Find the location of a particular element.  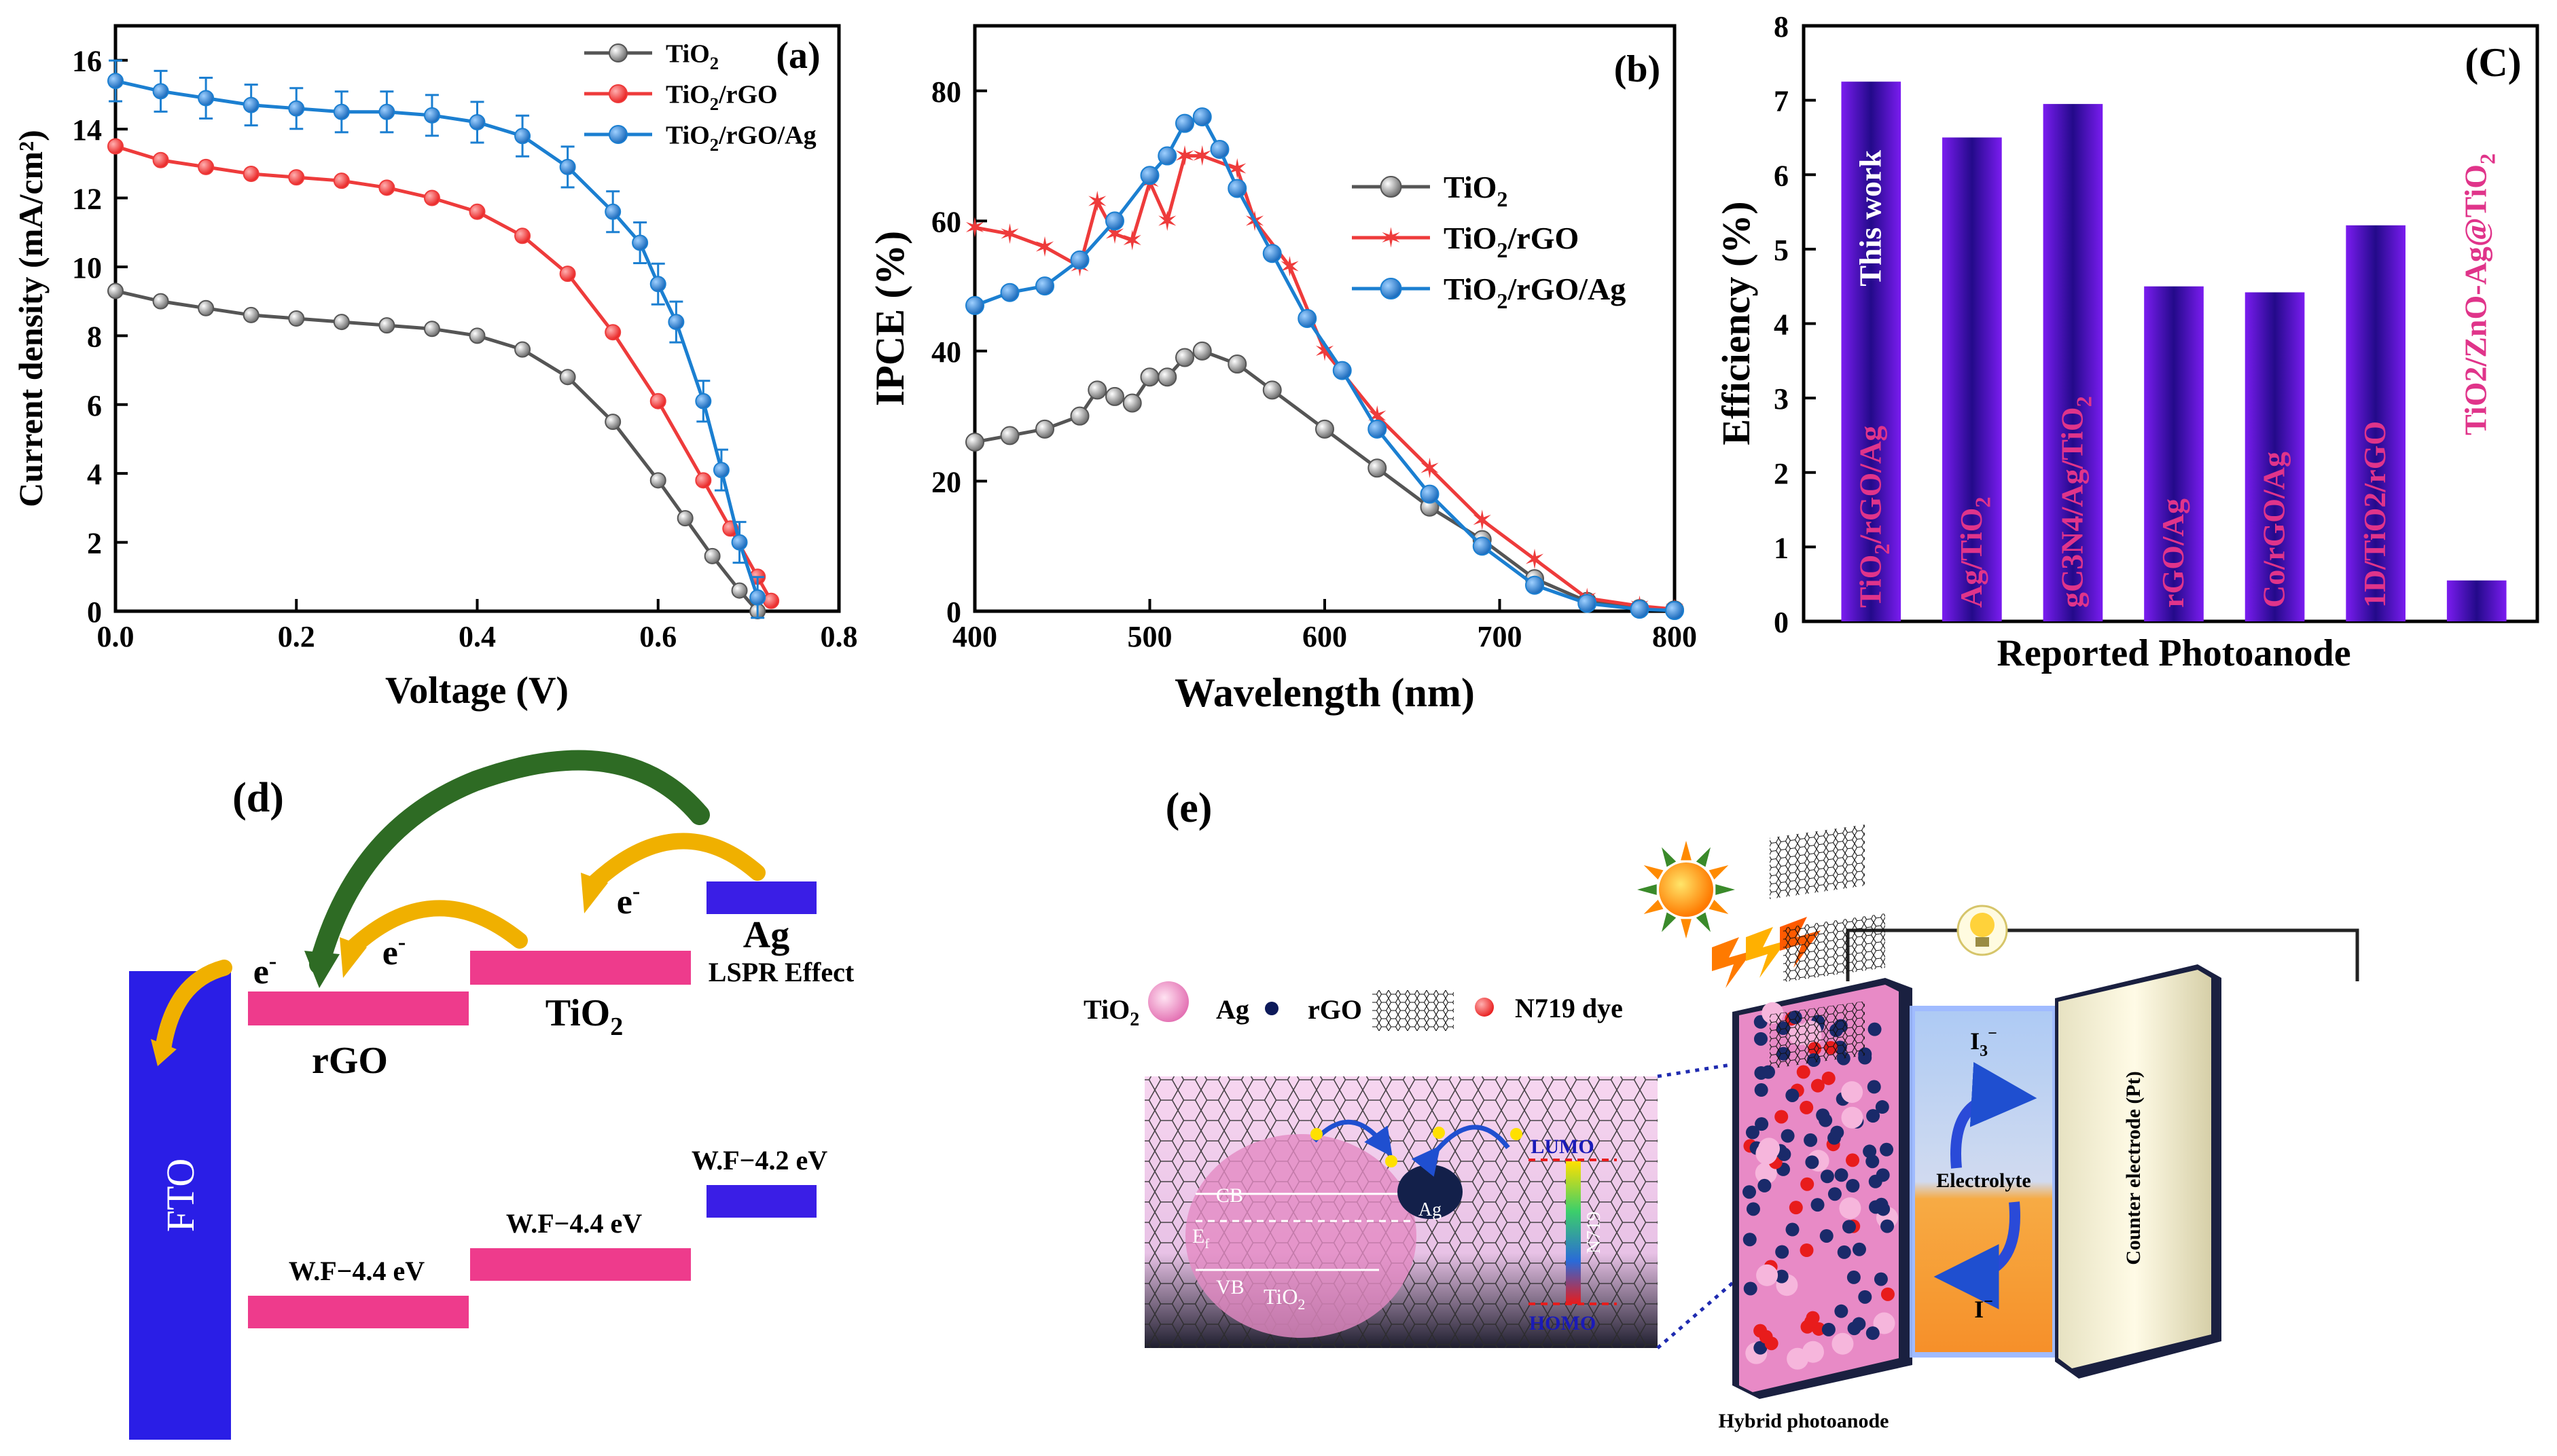

redox-arrow-down is located at coordinates (1976, 1255).